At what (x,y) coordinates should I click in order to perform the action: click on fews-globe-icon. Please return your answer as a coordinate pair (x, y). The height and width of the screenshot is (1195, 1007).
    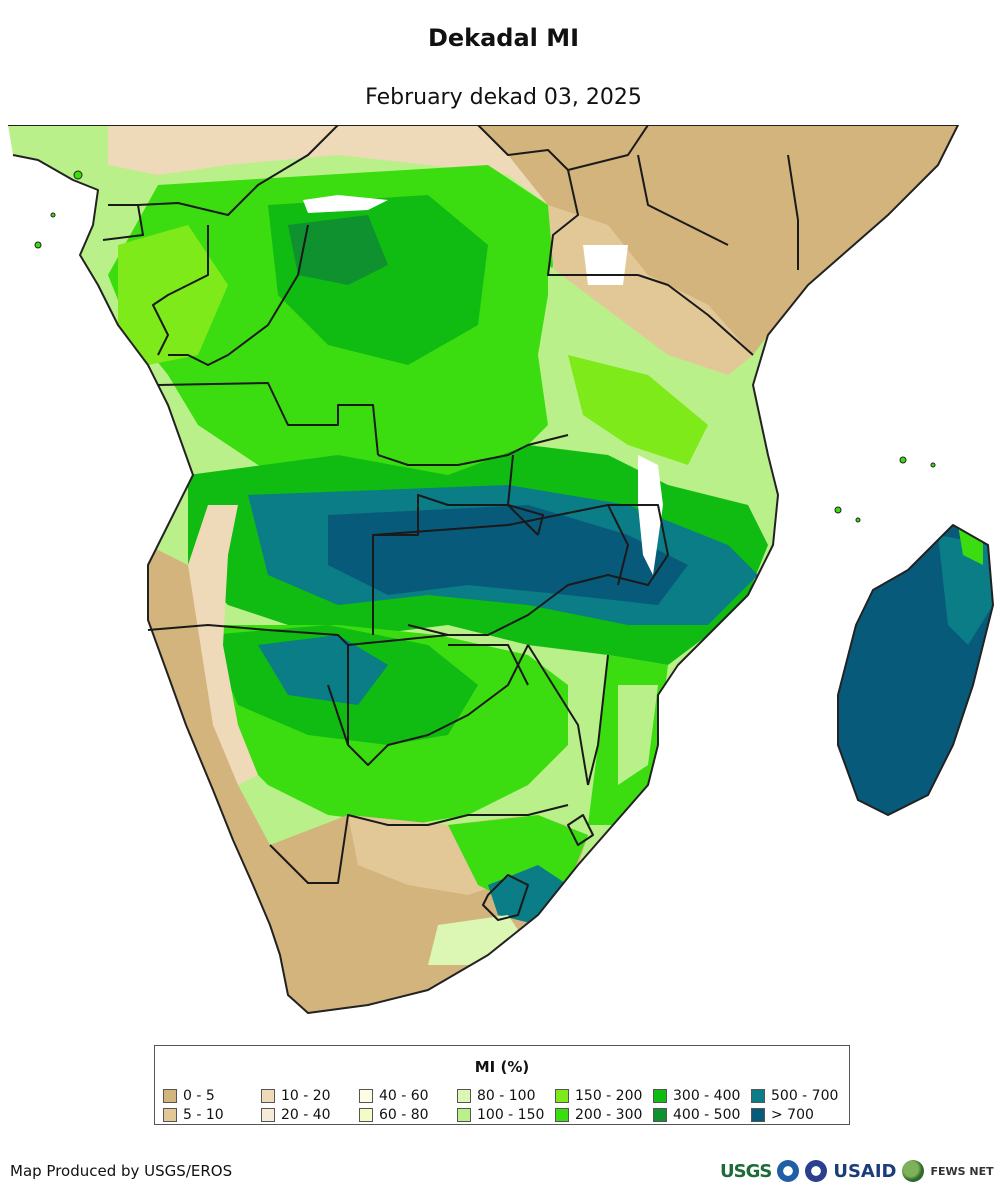
    Looking at the image, I should click on (913, 1171).